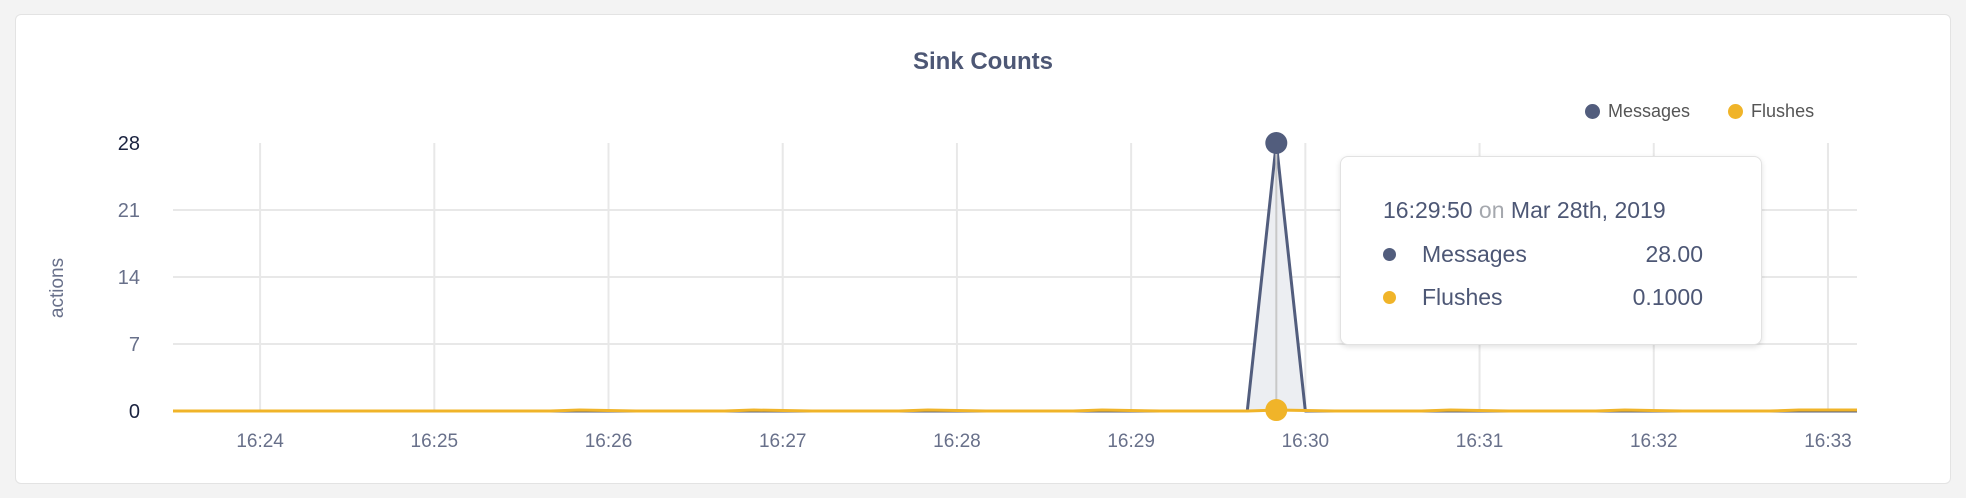 The image size is (1966, 498). I want to click on legend-item-messages: Messages, so click(1637, 111).